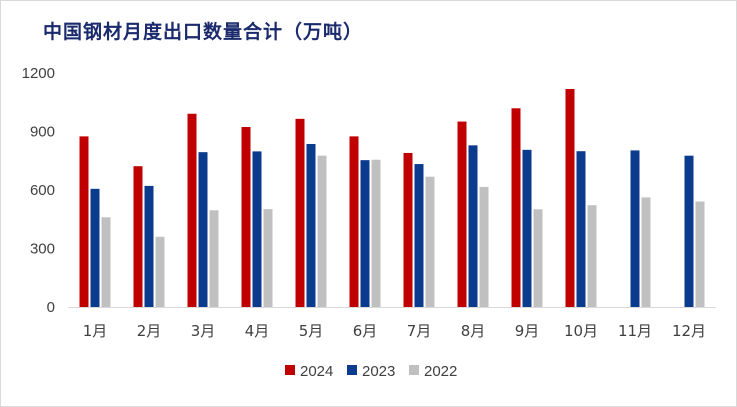 The height and width of the screenshot is (407, 737). What do you see at coordinates (440, 371) in the screenshot?
I see `legend-label-2022: 2022` at bounding box center [440, 371].